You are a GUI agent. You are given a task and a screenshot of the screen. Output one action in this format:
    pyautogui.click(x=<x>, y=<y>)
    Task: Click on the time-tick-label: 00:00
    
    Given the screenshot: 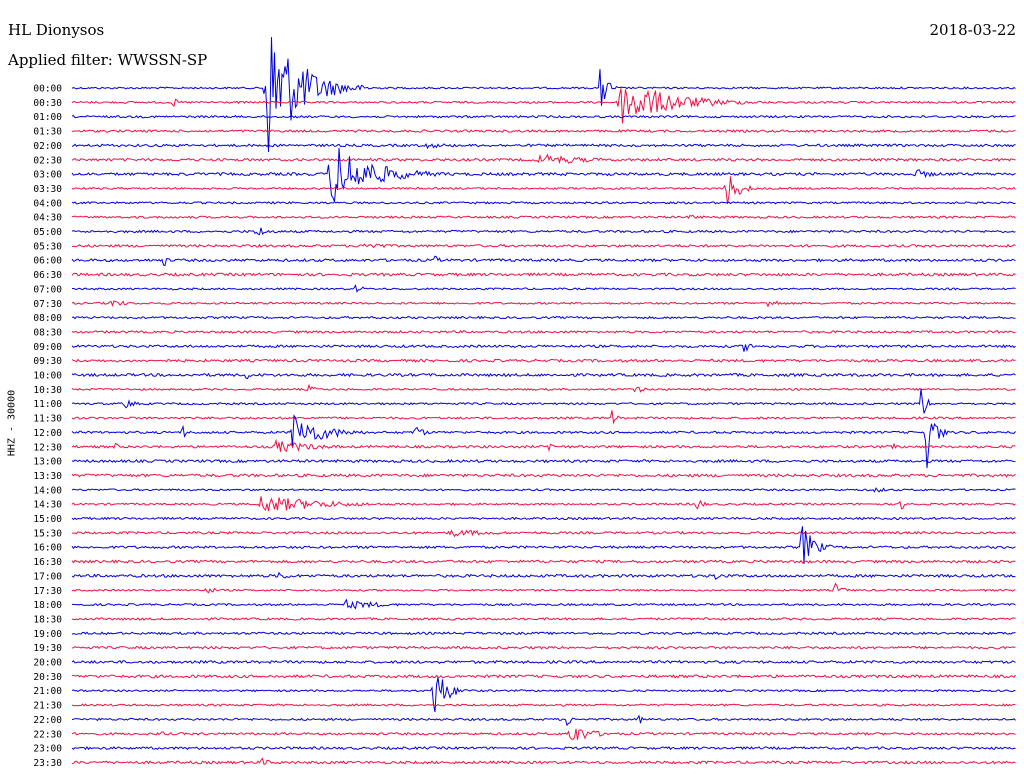 What is the action you would take?
    pyautogui.click(x=47, y=89)
    